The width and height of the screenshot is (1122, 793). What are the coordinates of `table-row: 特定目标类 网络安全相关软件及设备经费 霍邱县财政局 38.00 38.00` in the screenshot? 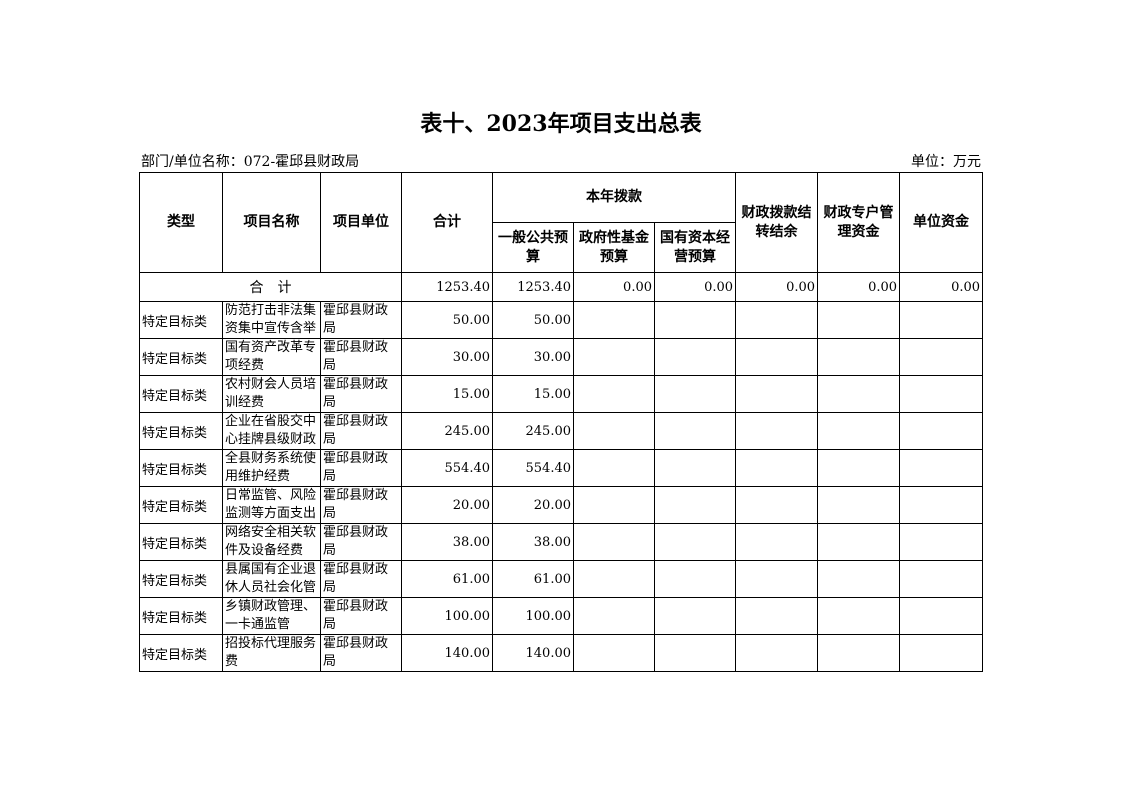 It's located at (561, 542).